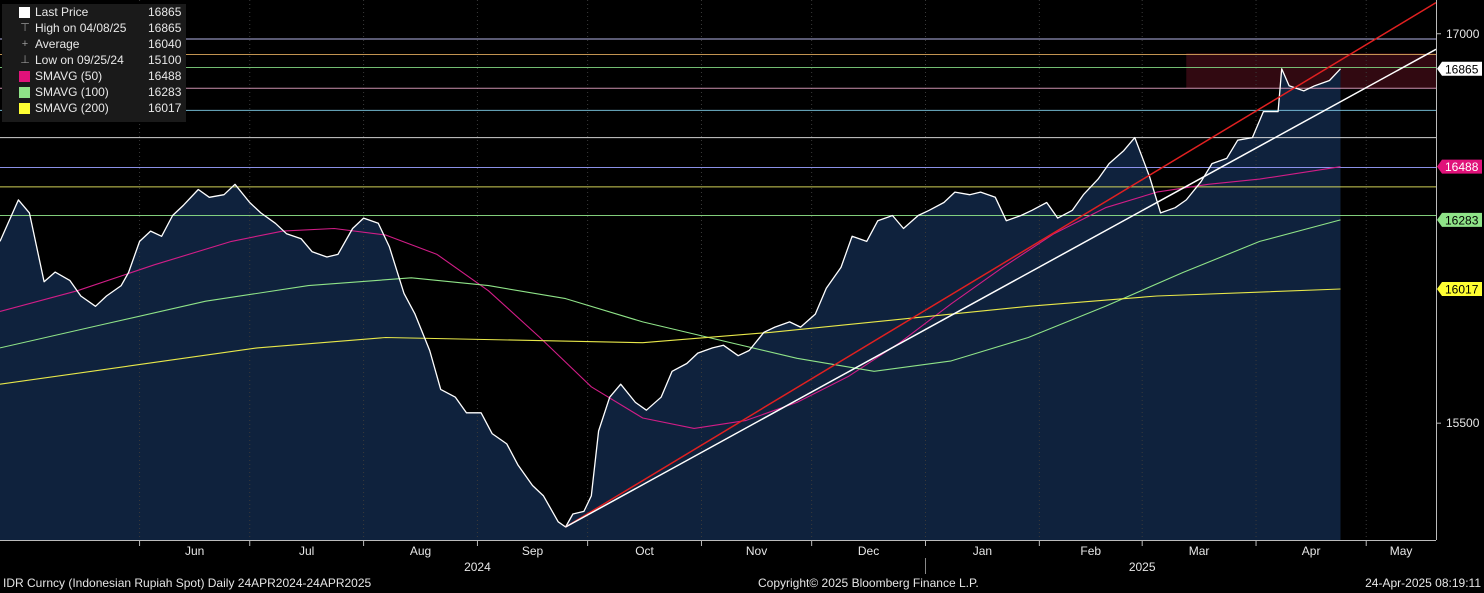  I want to click on average-marker-icon: +, so click(25, 44).